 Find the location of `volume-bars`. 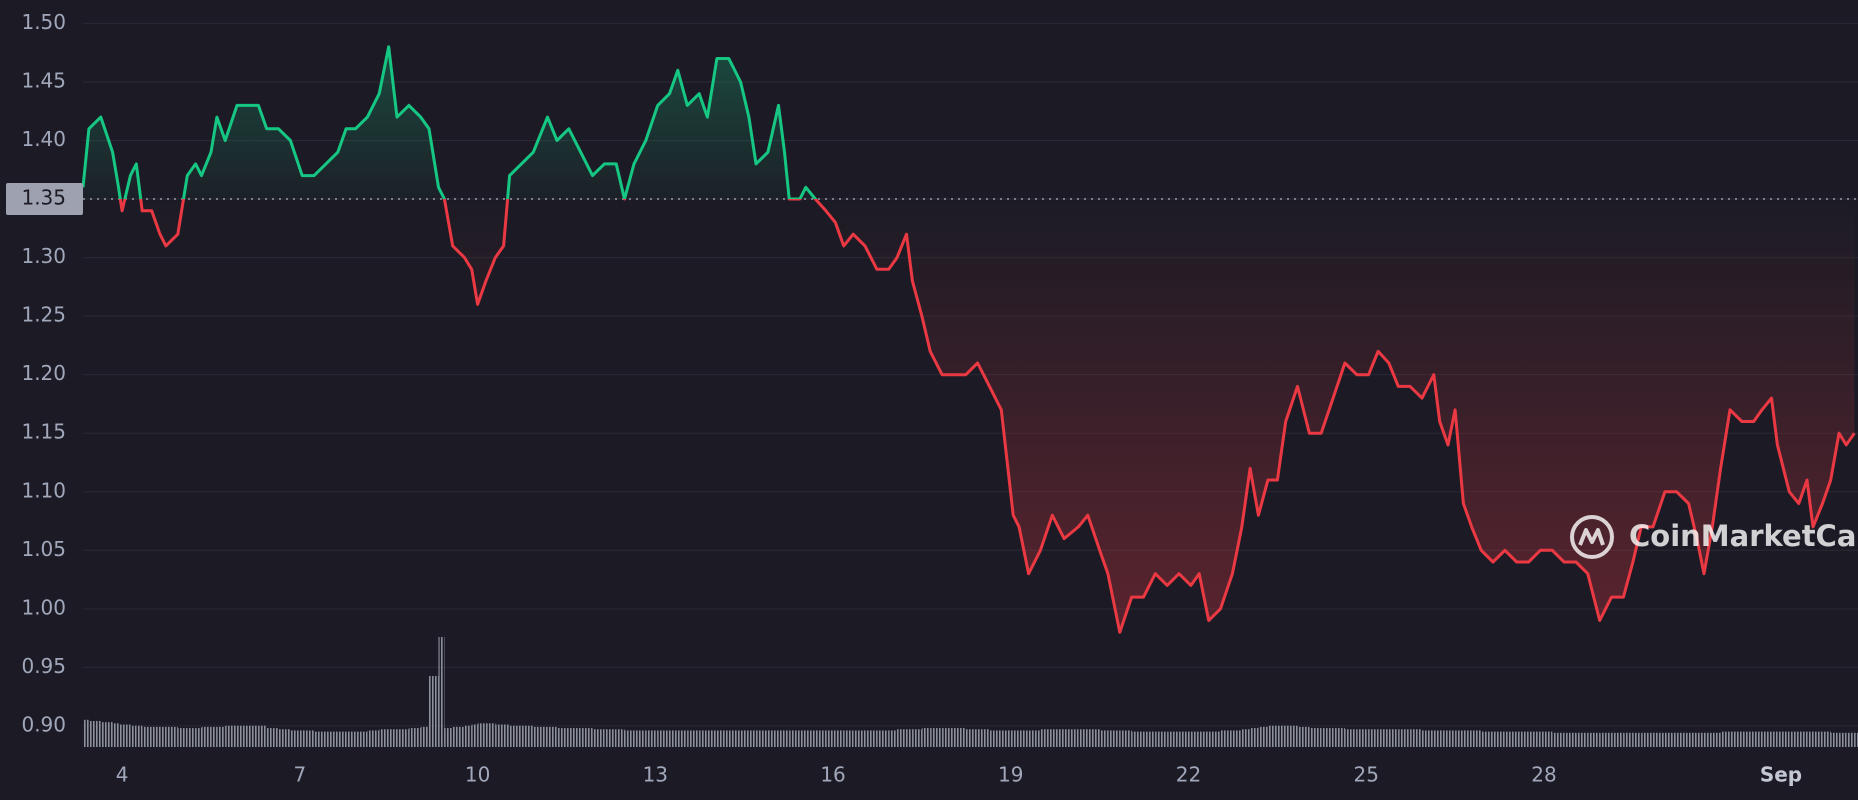

volume-bars is located at coordinates (970, 692).